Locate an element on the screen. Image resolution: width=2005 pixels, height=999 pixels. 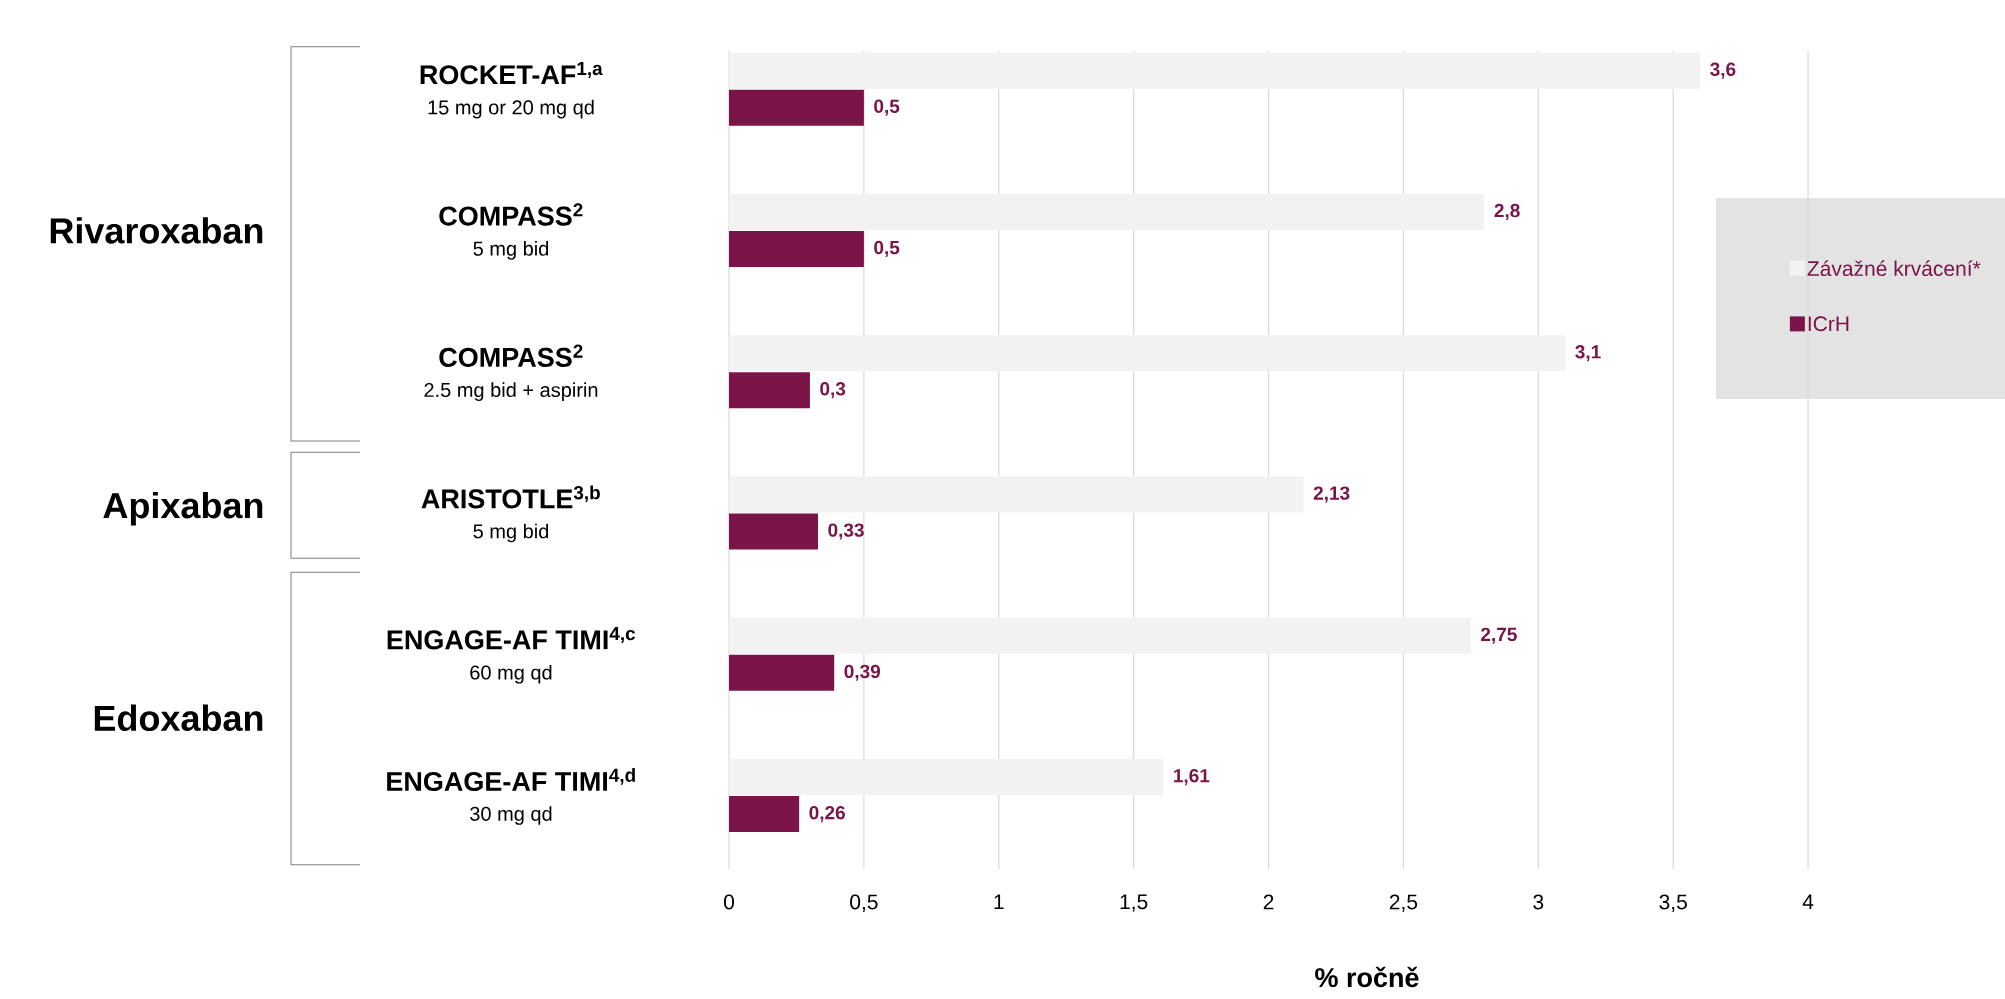
text: 60 mg qd is located at coordinates (511, 674).